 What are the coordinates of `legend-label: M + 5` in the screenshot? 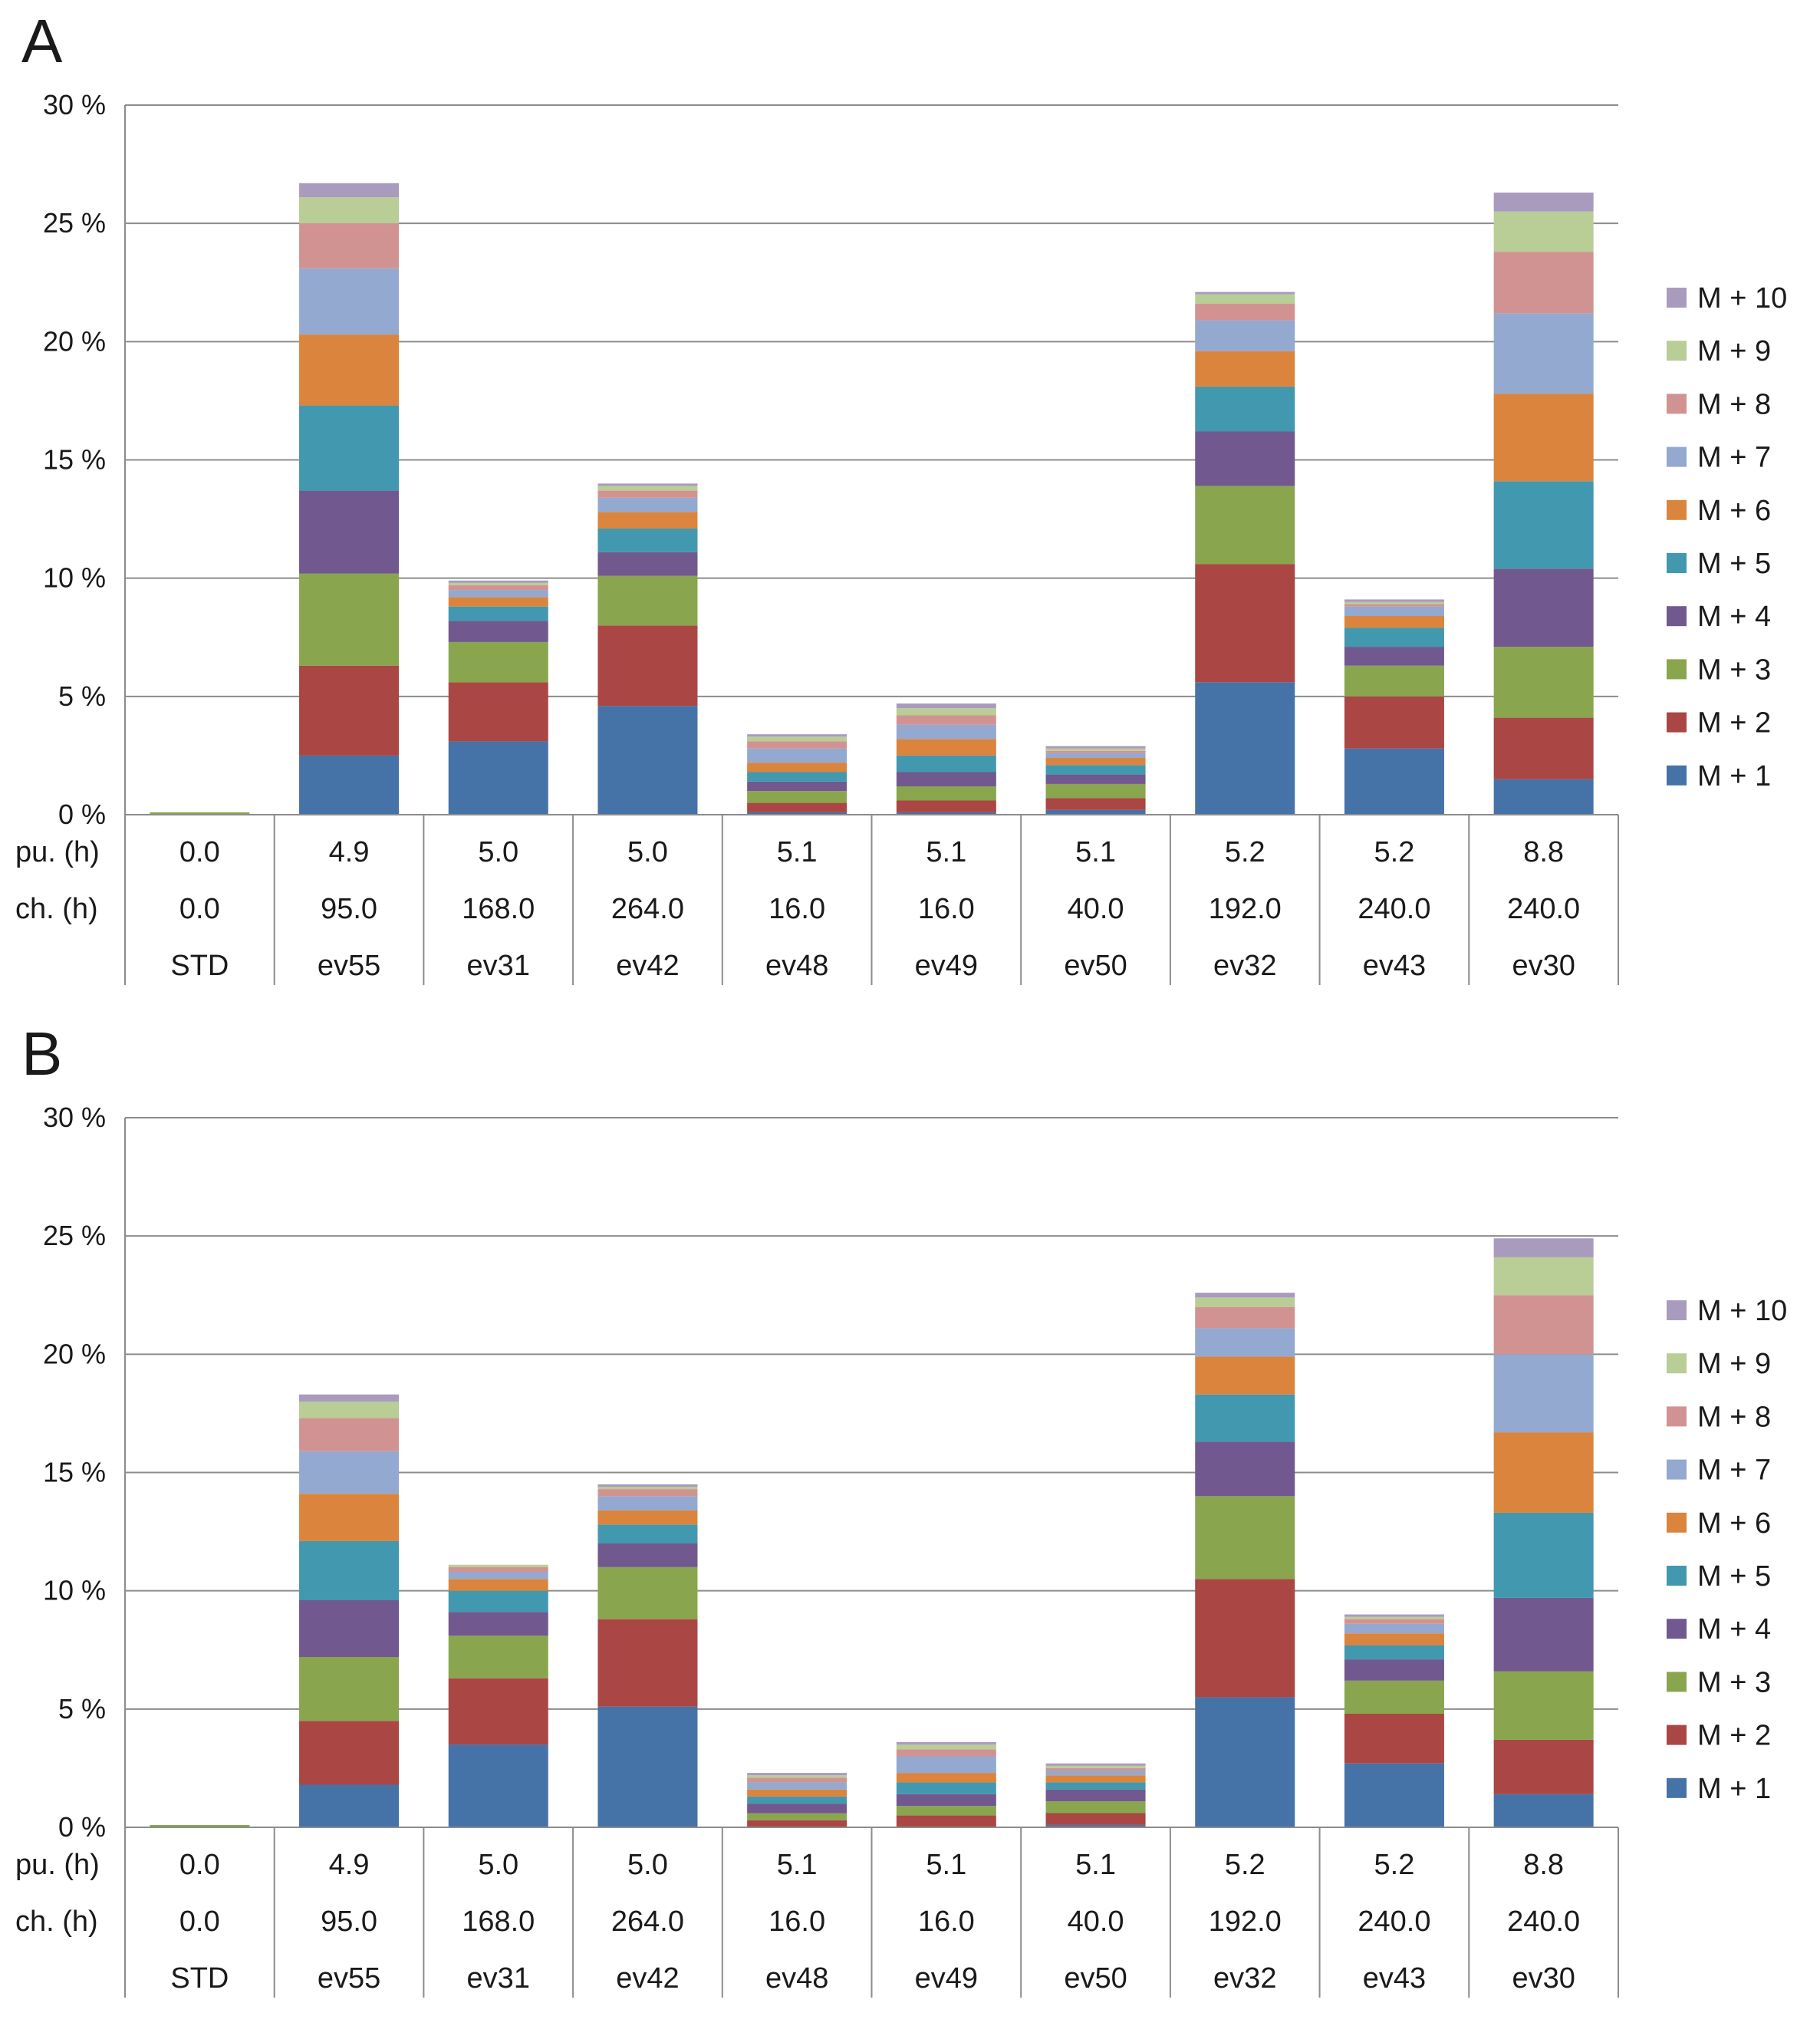 It's located at (1734, 564).